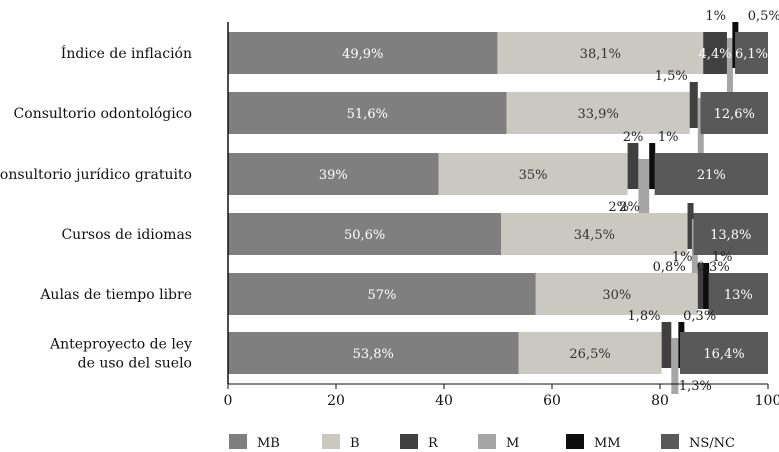 This screenshot has height=452, width=779. I want to click on data-label-b-row-0: 38,1%, so click(600, 54).